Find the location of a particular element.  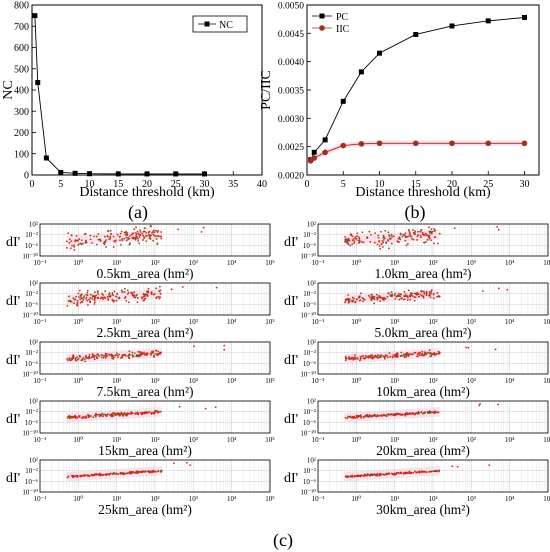

panel-b-ytick-label: 0.0045 is located at coordinates (291, 35).